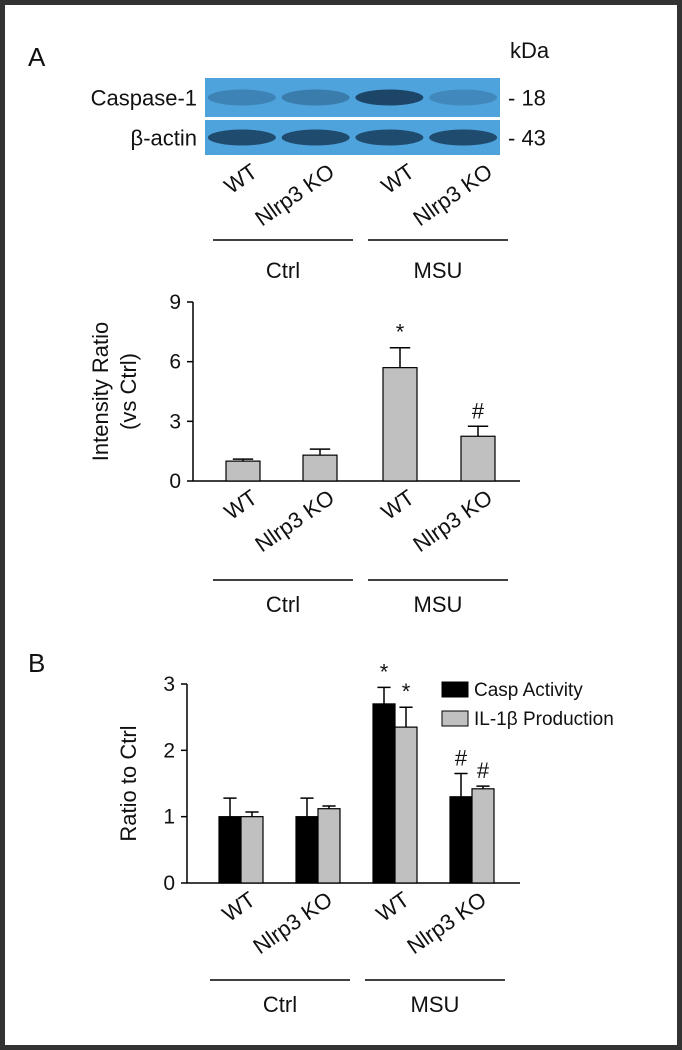 The height and width of the screenshot is (1050, 682). I want to click on y-axis-label: Ratio to Ctrl, so click(128, 783).